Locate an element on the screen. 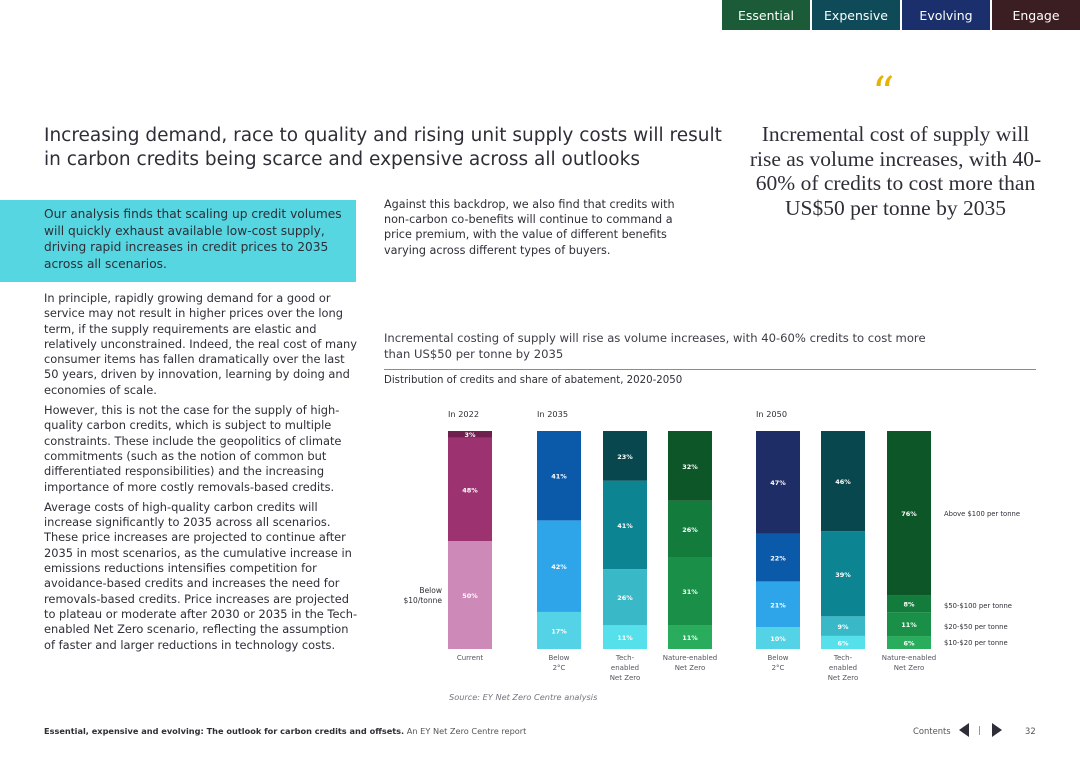  legend-label: Above $100 per tonne is located at coordinates (982, 514).